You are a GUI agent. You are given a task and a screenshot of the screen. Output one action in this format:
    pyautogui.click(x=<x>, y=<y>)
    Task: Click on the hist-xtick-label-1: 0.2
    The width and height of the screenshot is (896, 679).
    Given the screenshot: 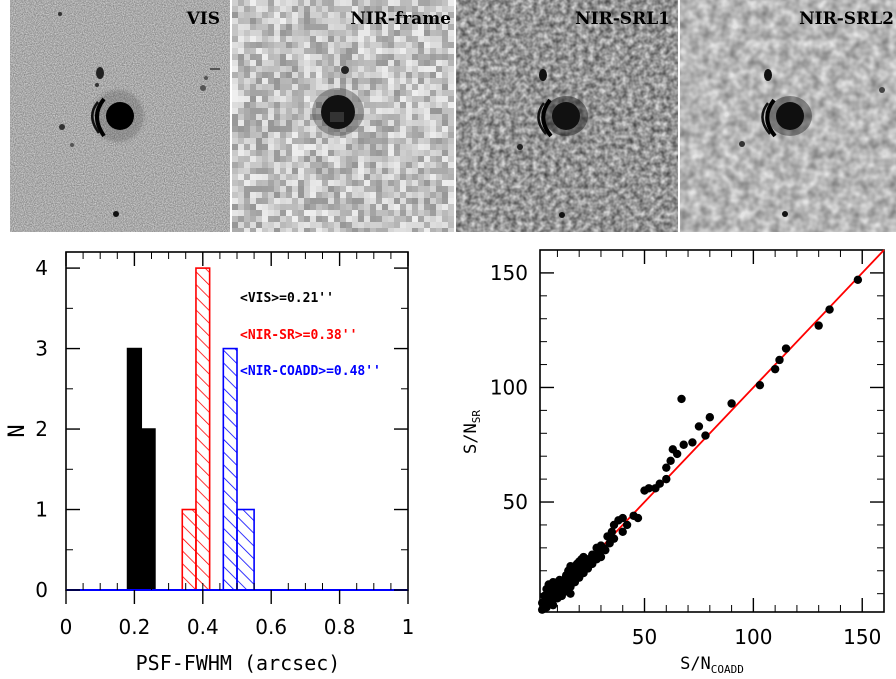 What is the action you would take?
    pyautogui.click(x=134, y=627)
    